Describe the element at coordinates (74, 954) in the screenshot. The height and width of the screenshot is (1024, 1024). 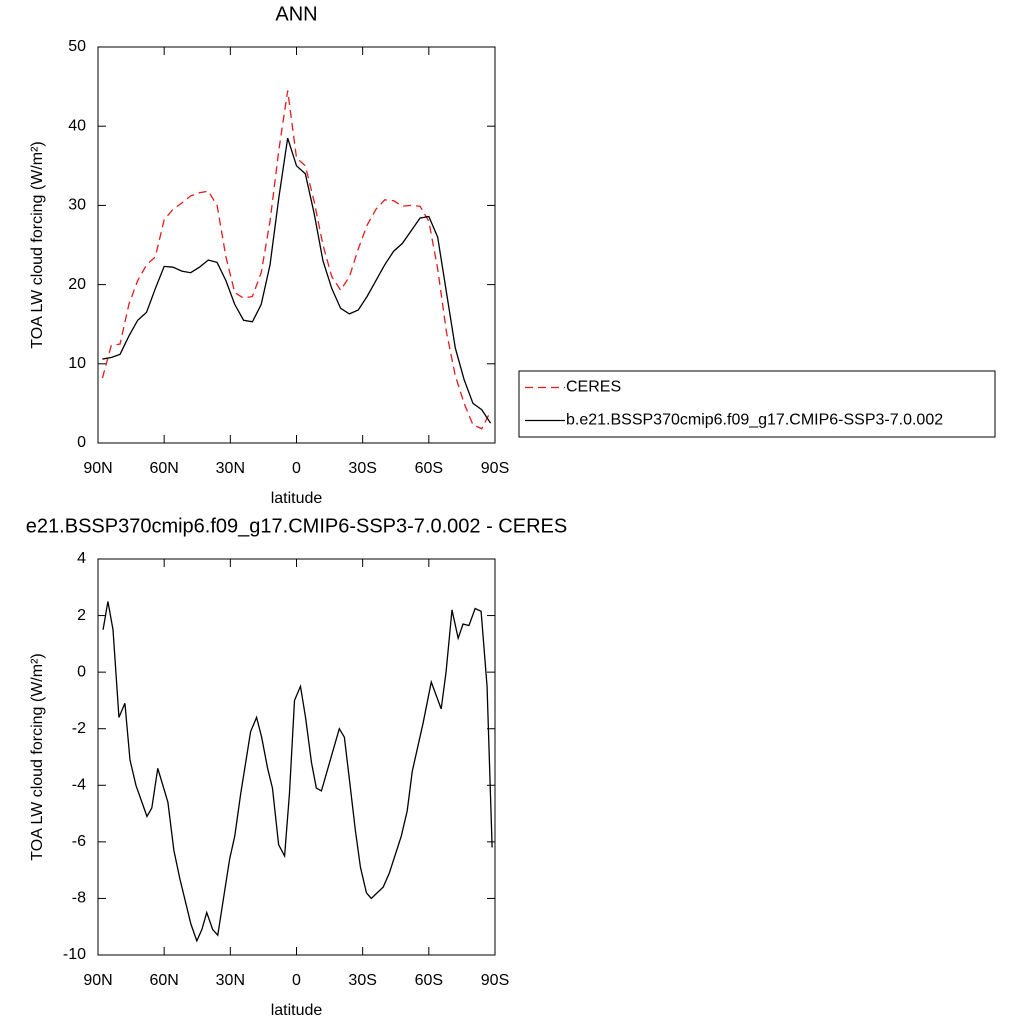
I see `y-tick-label: -10` at that location.